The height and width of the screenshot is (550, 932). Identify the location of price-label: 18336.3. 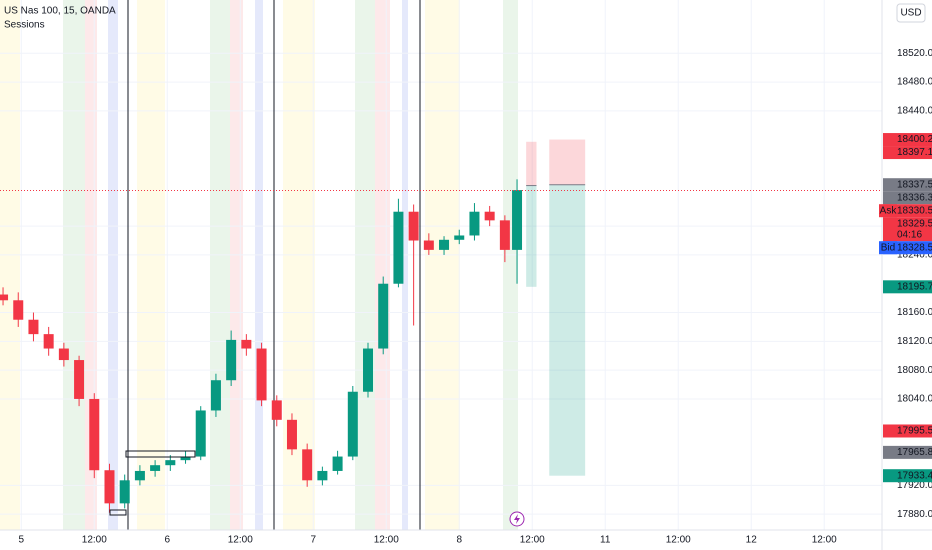
(914, 197).